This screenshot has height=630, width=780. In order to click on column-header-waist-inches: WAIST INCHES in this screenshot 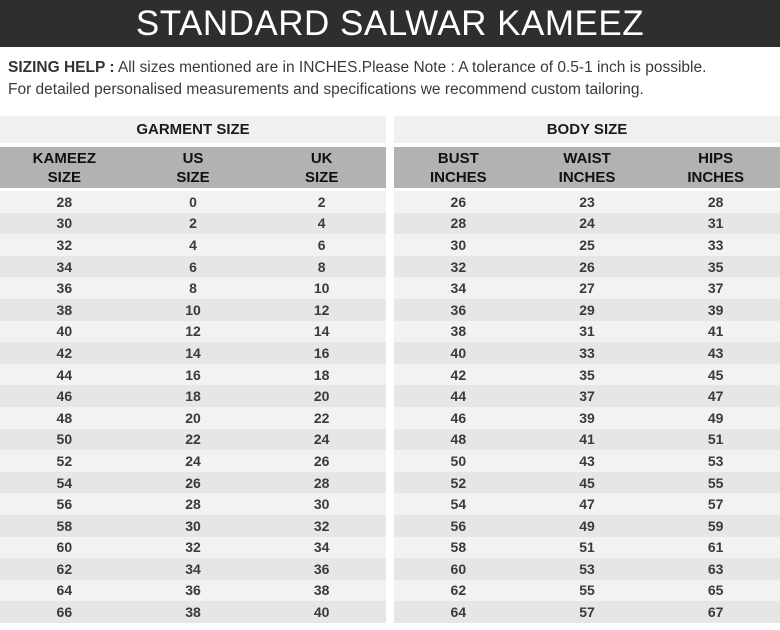, I will do `click(587, 167)`.